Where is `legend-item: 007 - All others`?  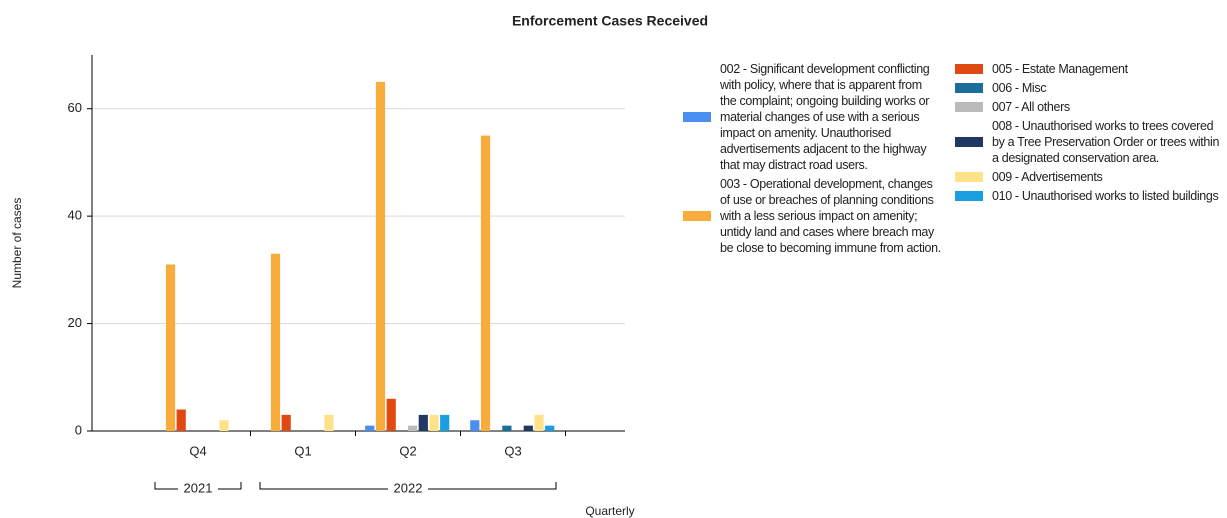 legend-item: 007 - All others is located at coordinates (1087, 107).